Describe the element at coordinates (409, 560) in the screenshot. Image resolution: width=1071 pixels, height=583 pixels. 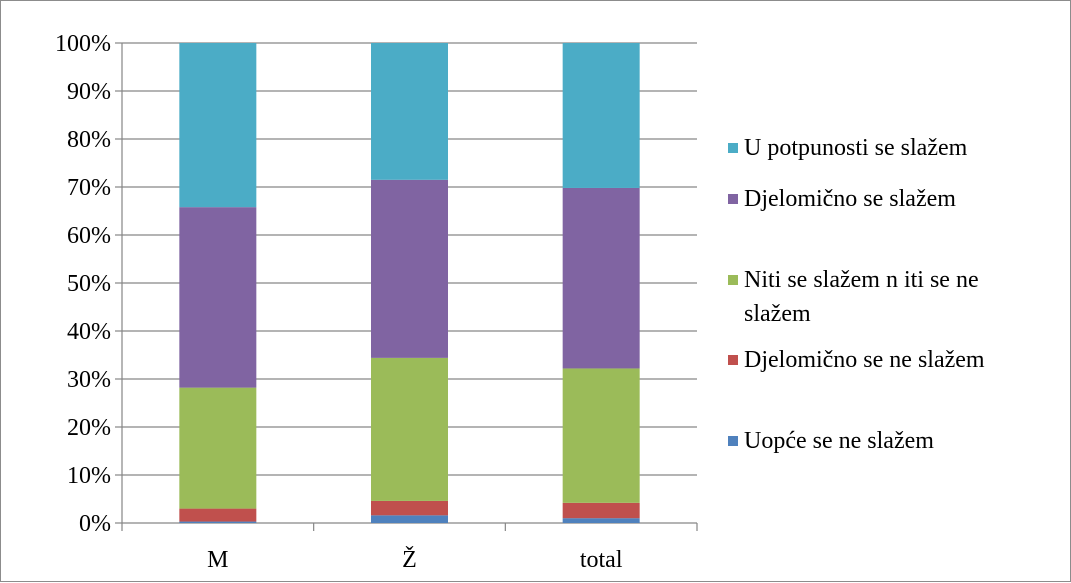
I see `x-tick-label: Ž` at that location.